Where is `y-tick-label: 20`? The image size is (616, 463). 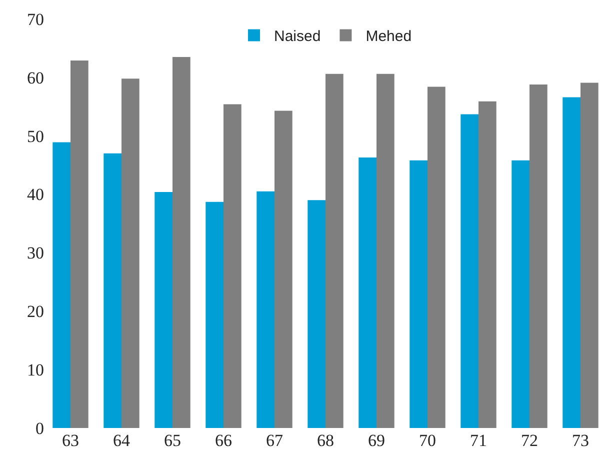
y-tick-label: 20 is located at coordinates (35, 312).